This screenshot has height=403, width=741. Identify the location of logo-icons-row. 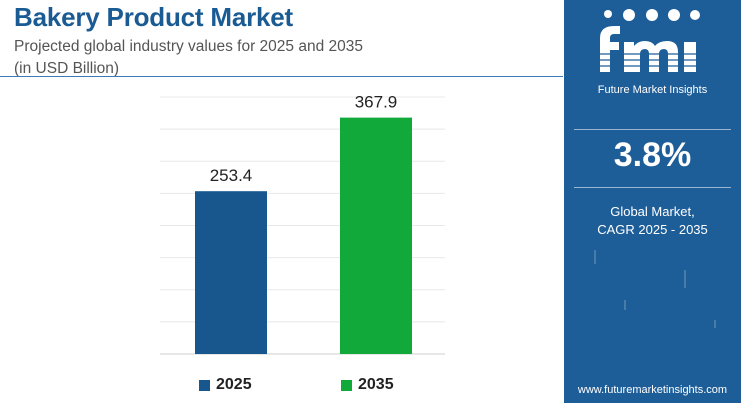
(652, 15).